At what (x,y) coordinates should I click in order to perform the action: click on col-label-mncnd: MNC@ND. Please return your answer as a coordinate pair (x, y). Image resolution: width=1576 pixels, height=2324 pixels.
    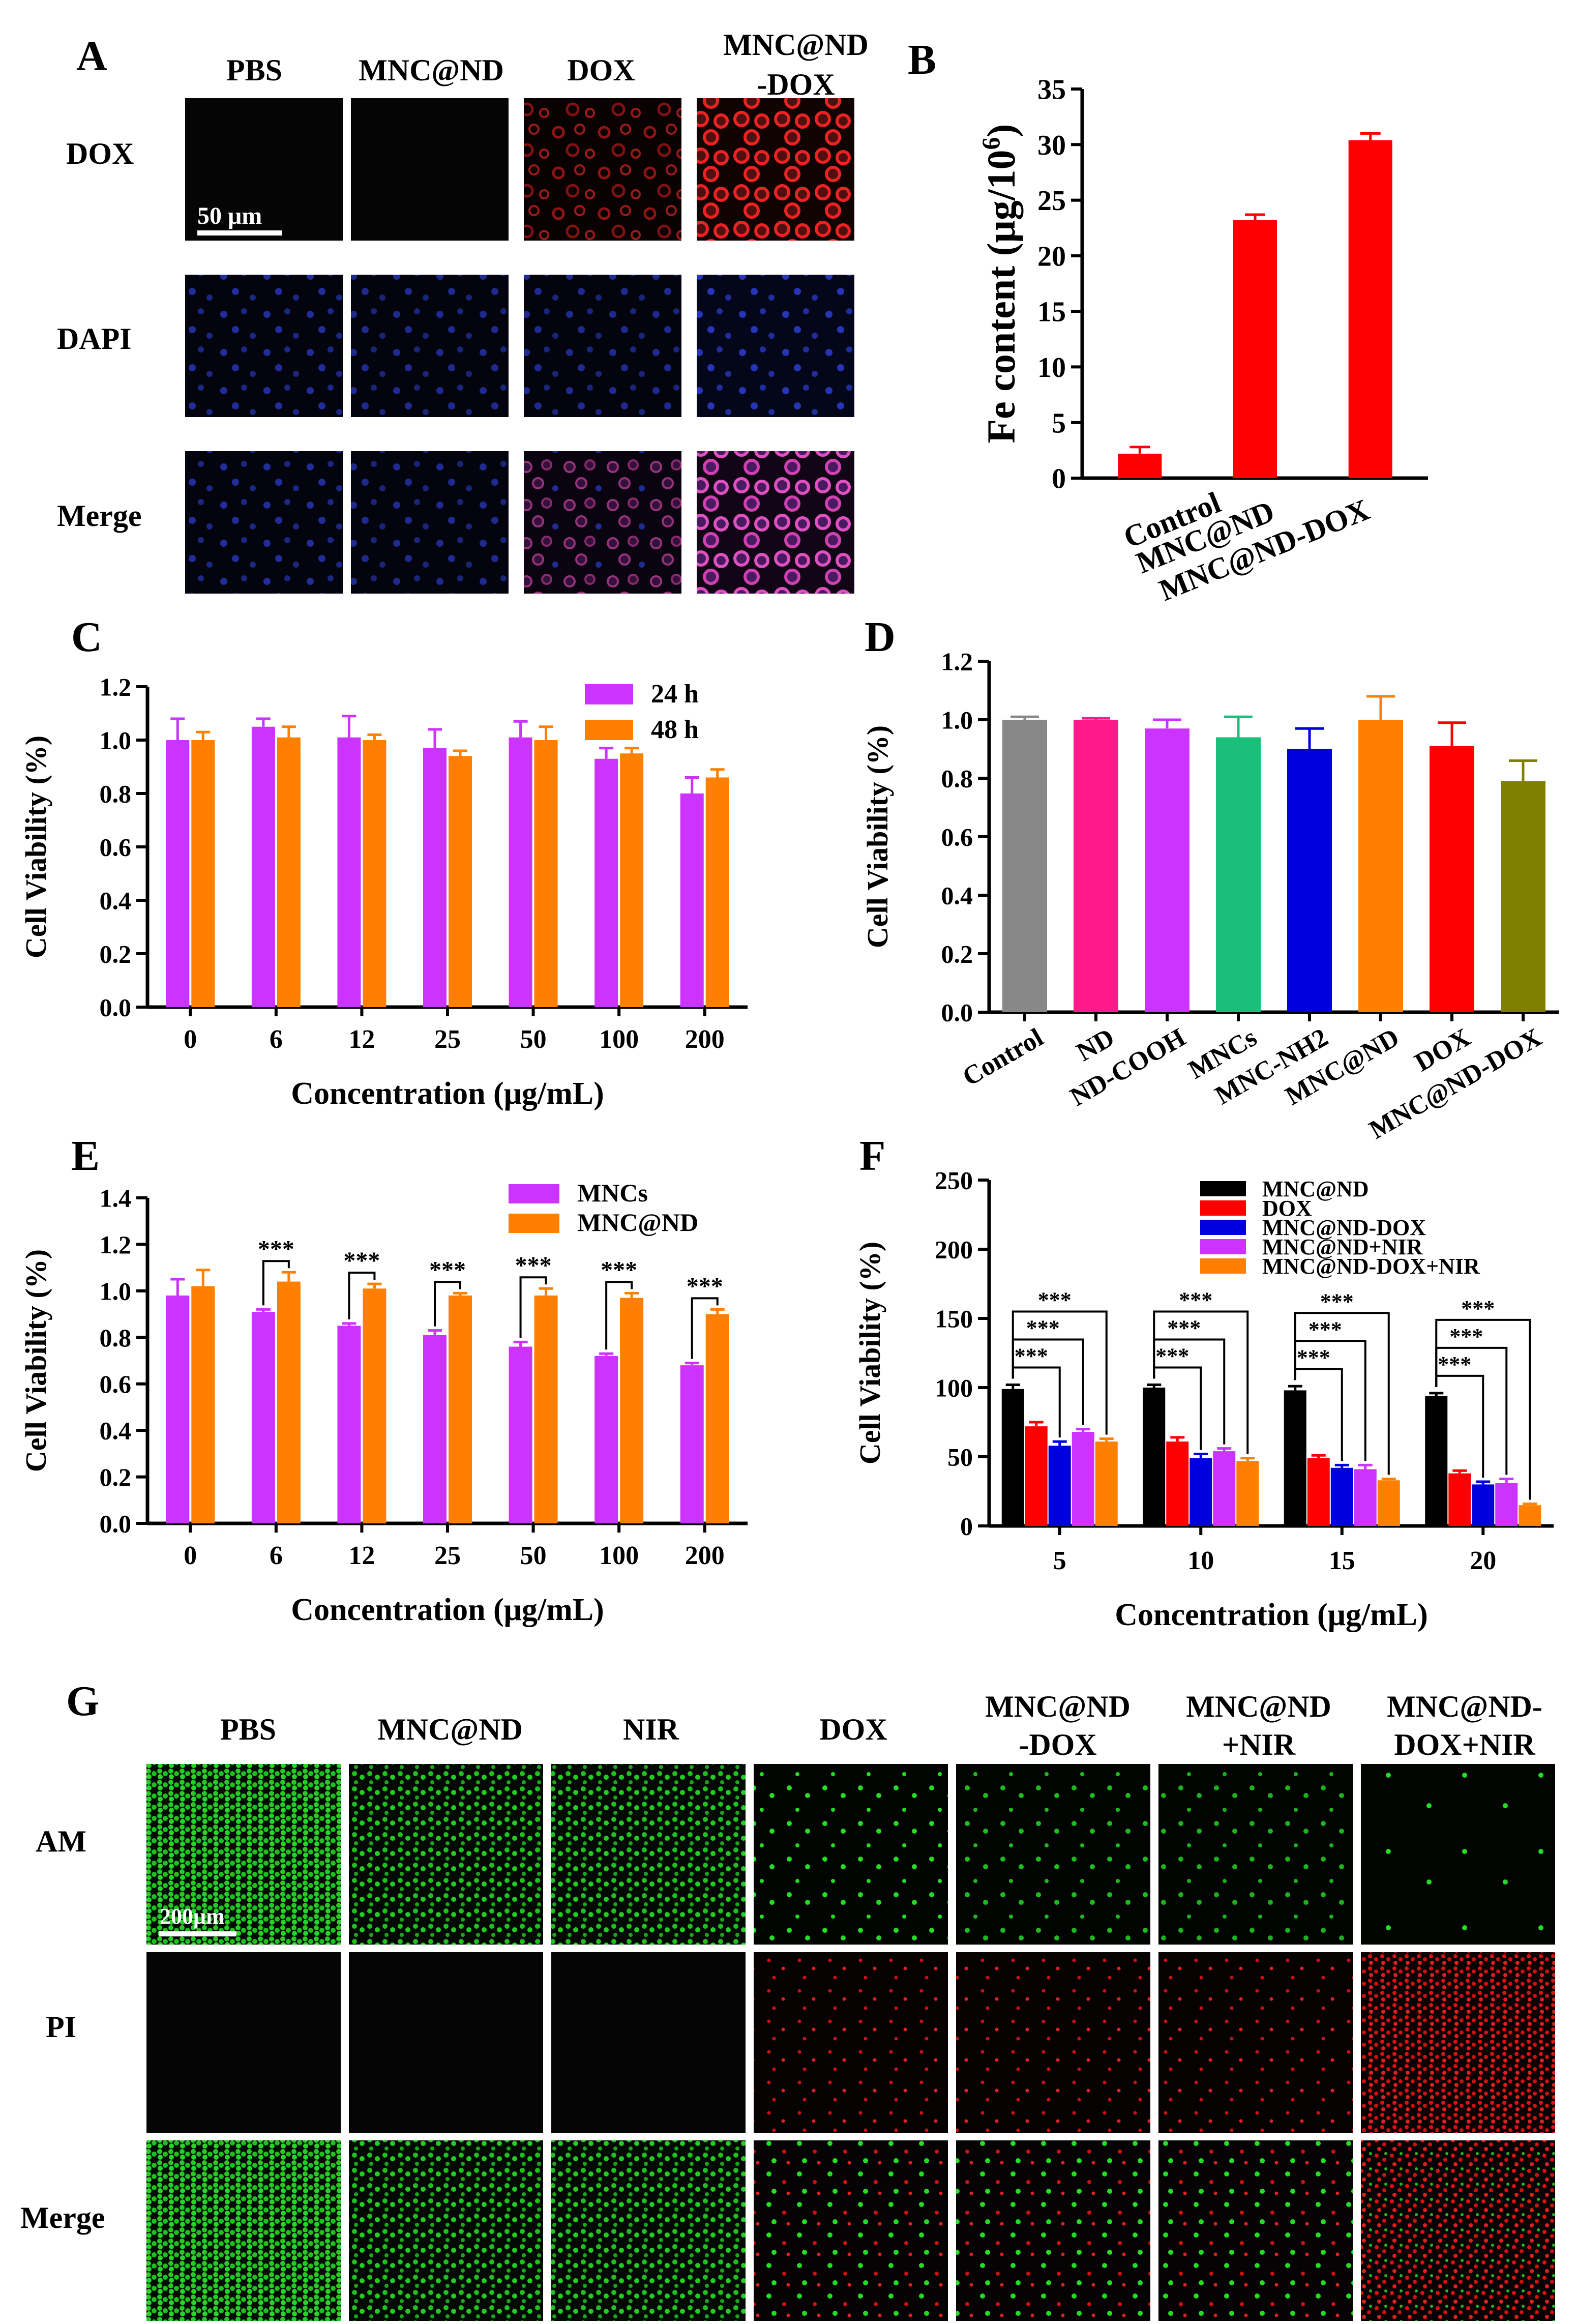
    Looking at the image, I should click on (431, 70).